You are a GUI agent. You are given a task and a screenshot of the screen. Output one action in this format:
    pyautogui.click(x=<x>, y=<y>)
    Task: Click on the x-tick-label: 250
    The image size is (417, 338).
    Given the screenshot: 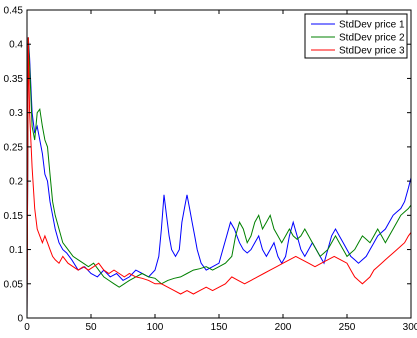 What is the action you would take?
    pyautogui.click(x=347, y=327)
    